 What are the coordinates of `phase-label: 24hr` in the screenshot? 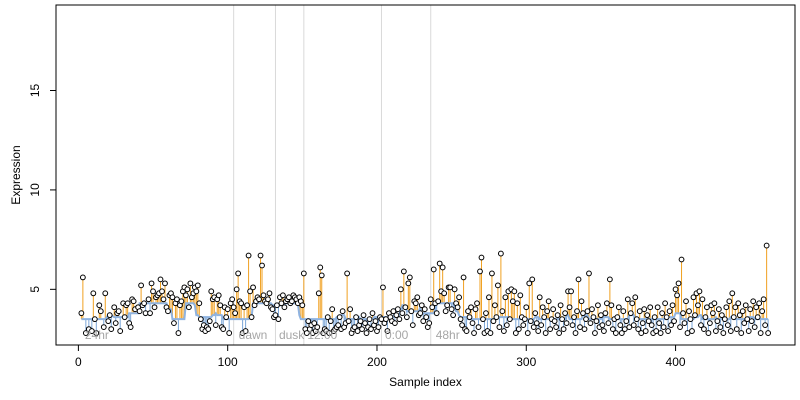 It's located at (97, 335).